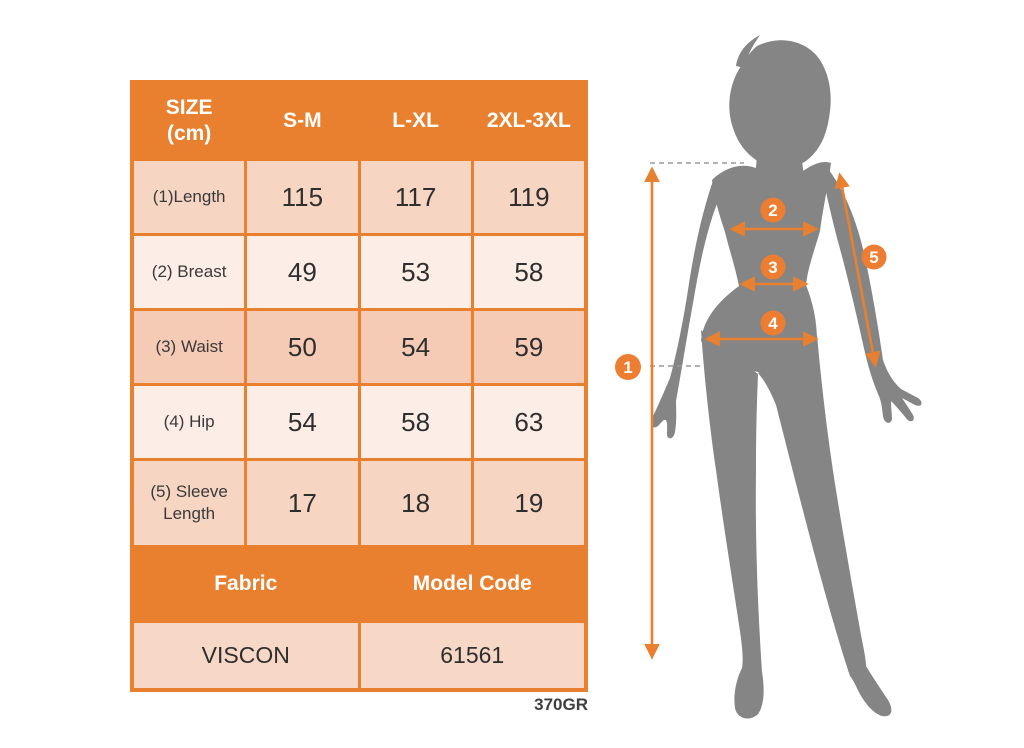 Image resolution: width=1024 pixels, height=748 pixels. I want to click on badge-4-number: 4, so click(773, 323).